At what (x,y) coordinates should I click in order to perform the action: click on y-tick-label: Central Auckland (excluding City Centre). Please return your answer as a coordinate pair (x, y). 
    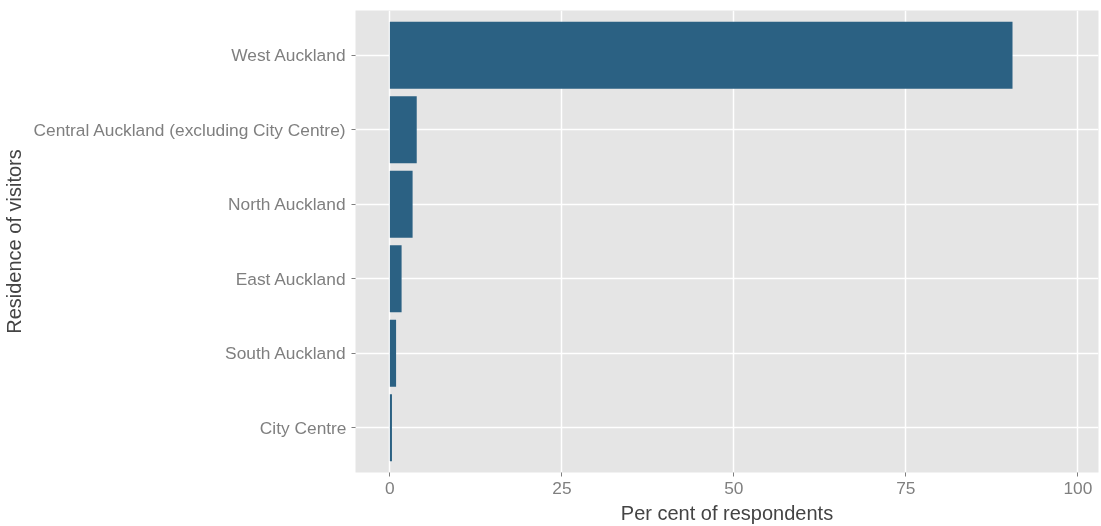
    Looking at the image, I should click on (189, 129).